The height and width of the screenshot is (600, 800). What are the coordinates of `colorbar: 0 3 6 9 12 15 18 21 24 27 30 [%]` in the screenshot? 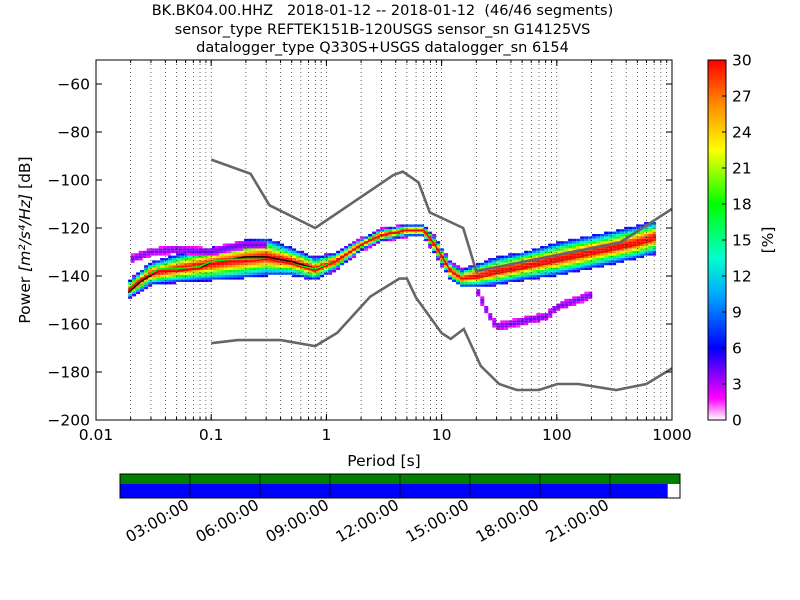 It's located at (742, 241).